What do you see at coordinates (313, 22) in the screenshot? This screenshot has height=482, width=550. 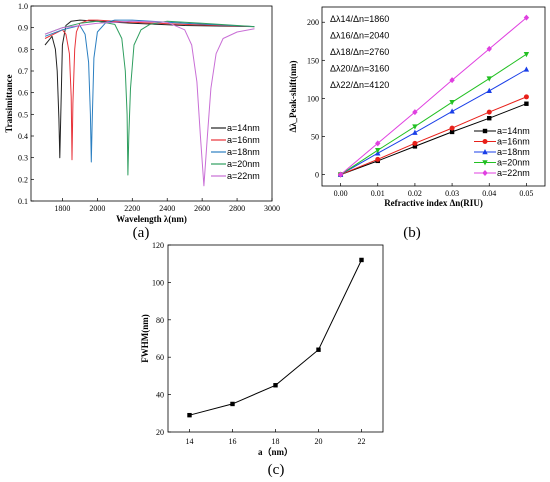 I see `y-tick-label: 200` at bounding box center [313, 22].